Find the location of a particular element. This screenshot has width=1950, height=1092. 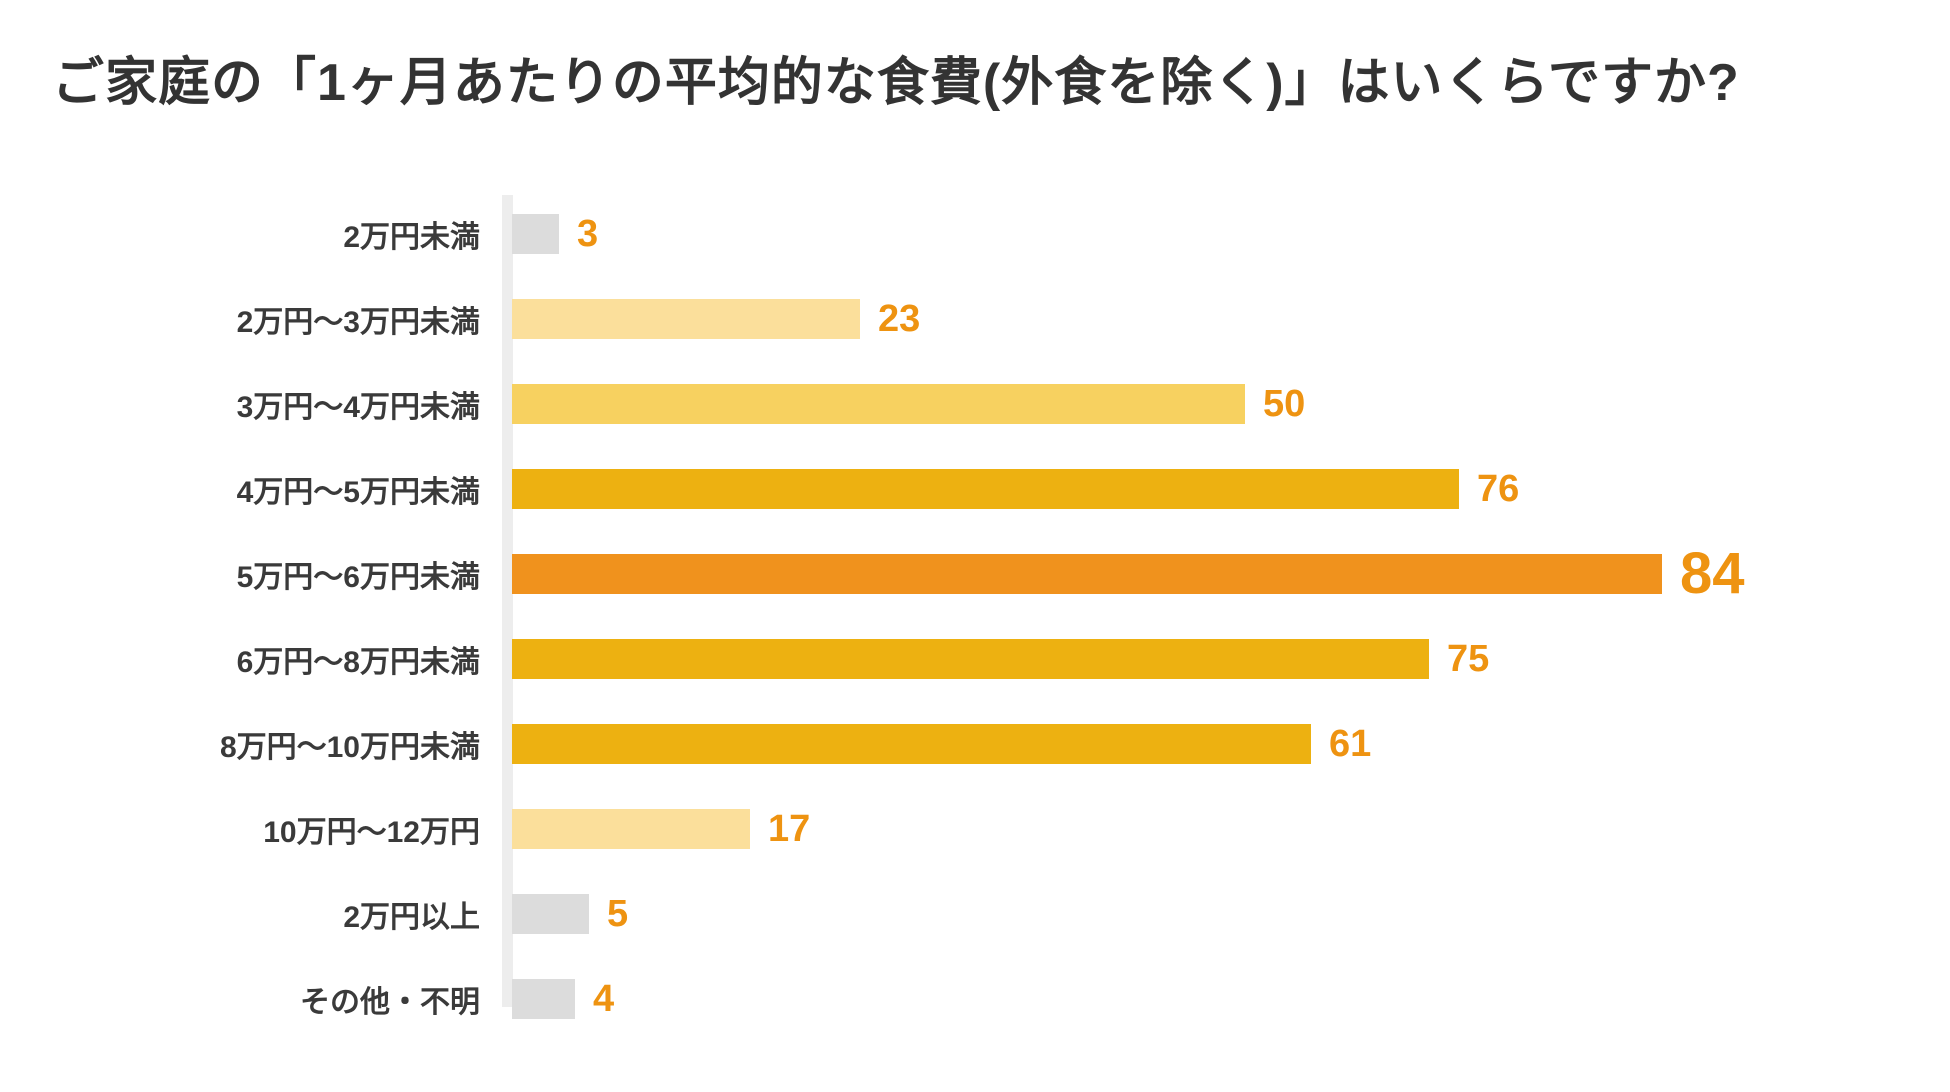

chart-row: 6万円〜8万円未満 75 is located at coordinates (975, 658).